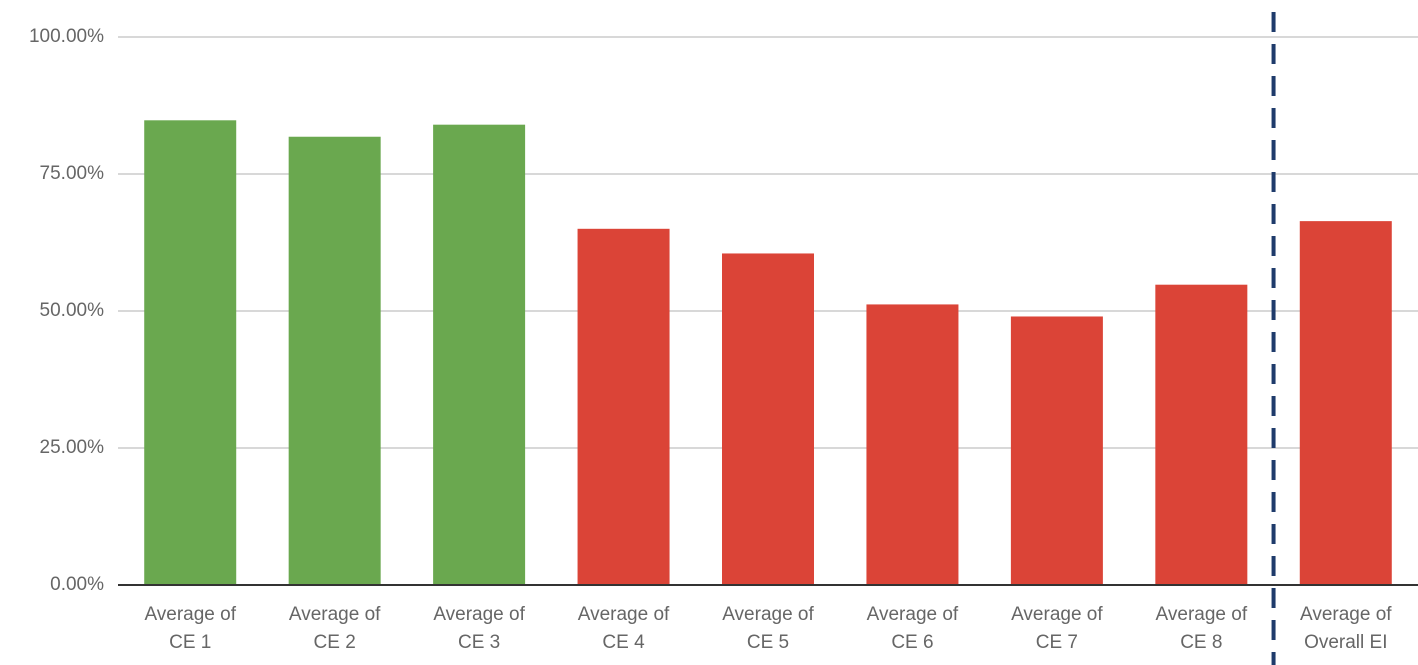 The width and height of the screenshot is (1418, 665). Describe the element at coordinates (190, 628) in the screenshot. I see `x-tick-label: Average of CE 1` at that location.